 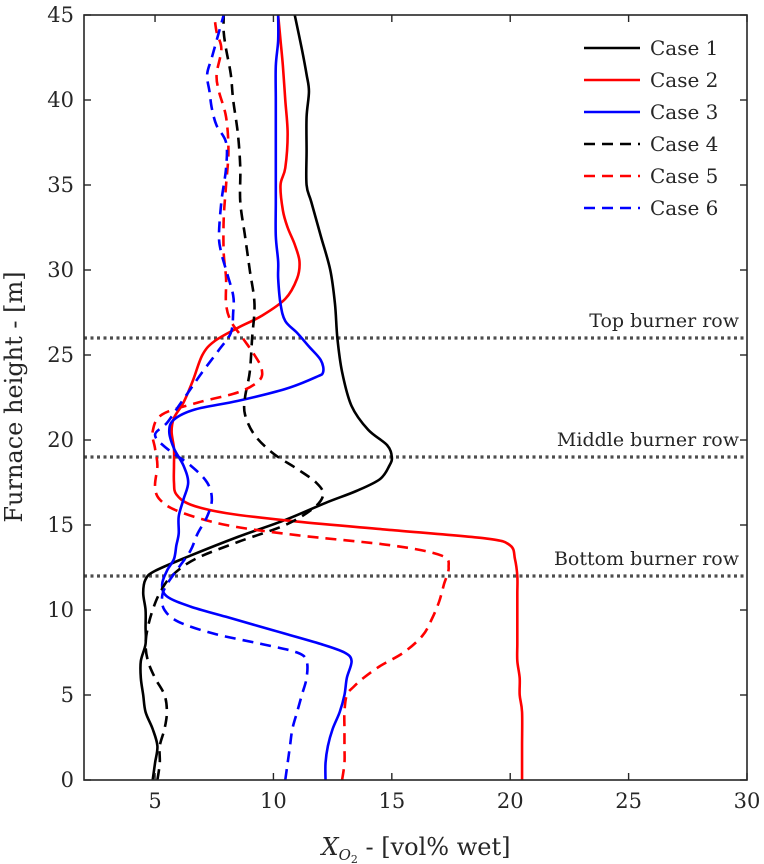 I want to click on reference-label-bottom-burner-row: Bottom burner row, so click(x=647, y=559).